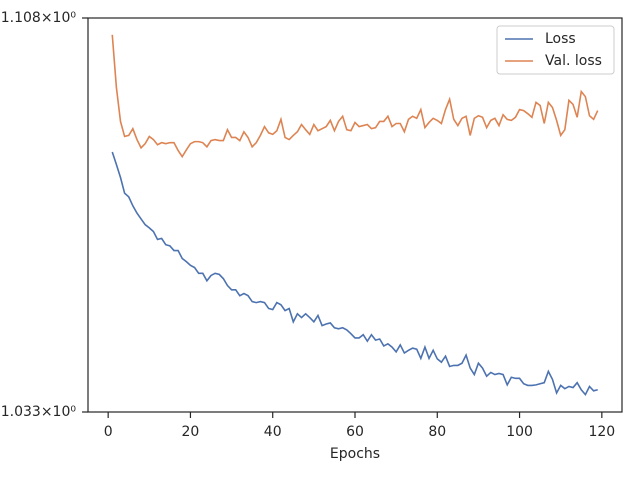 The height and width of the screenshot is (480, 640). What do you see at coordinates (273, 432) in the screenshot?
I see `x-tick-label: 40` at bounding box center [273, 432].